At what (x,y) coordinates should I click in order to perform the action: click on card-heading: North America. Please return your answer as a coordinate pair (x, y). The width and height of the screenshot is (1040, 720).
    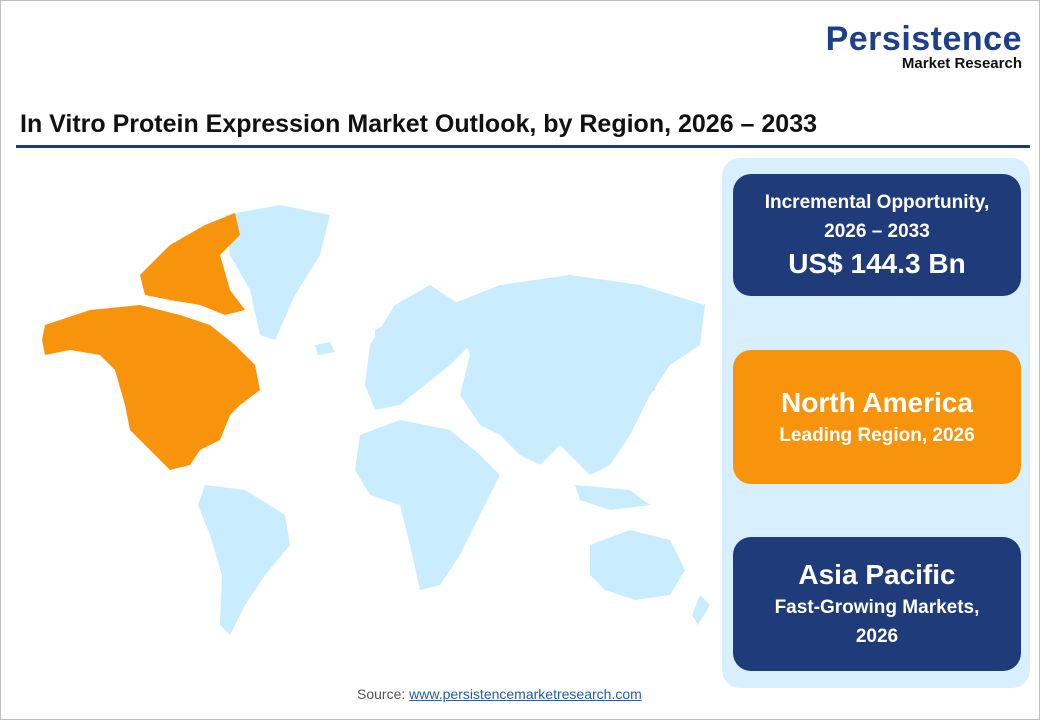
    Looking at the image, I should click on (877, 402).